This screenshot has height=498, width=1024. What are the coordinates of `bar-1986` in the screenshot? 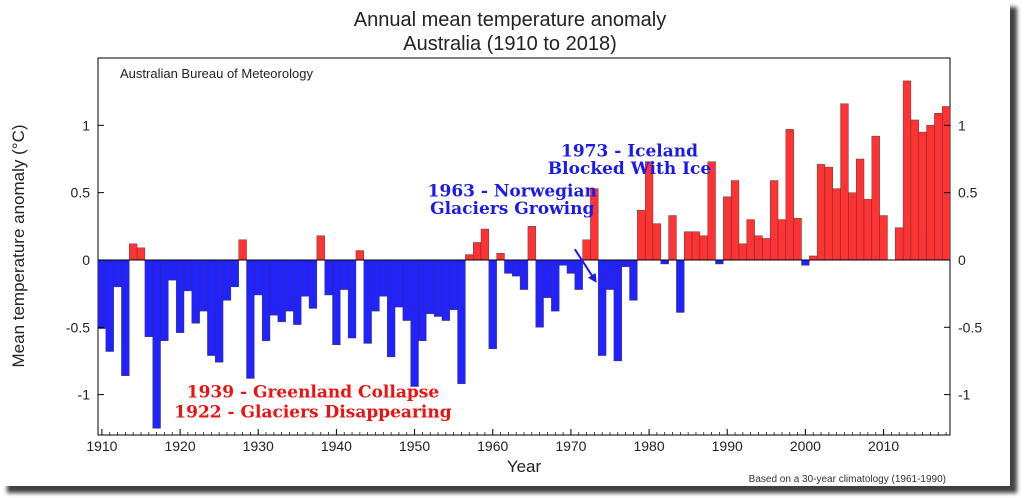 It's located at (696, 246).